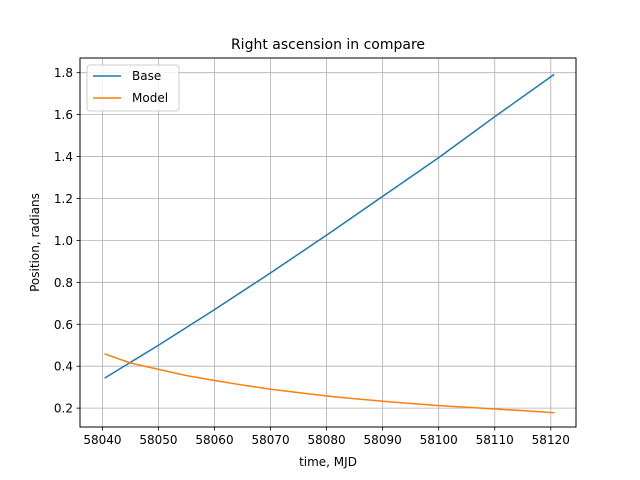 The image size is (640, 480). I want to click on y-tick-label: 1.2, so click(63, 199).